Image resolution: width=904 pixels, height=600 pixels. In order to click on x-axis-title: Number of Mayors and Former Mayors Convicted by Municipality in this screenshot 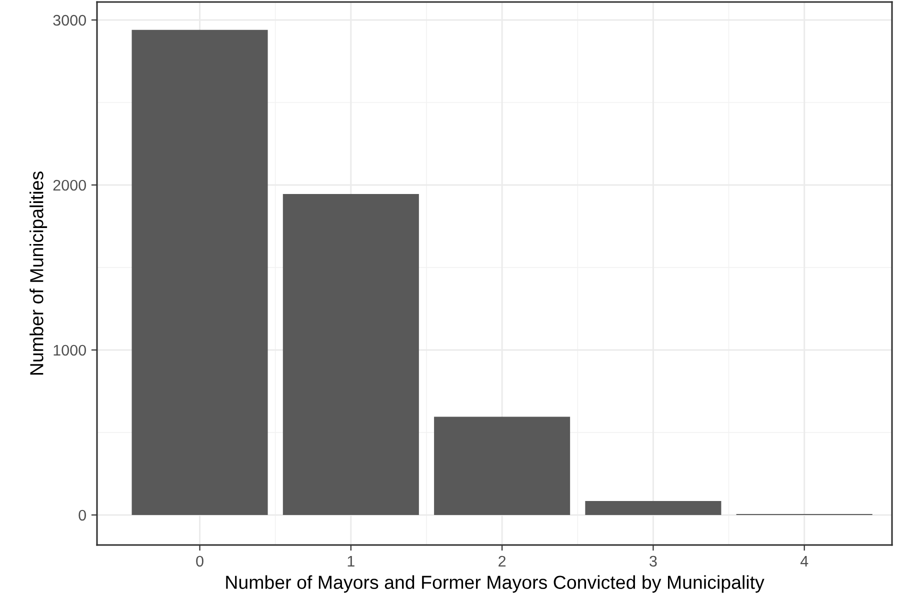, I will do `click(495, 584)`.